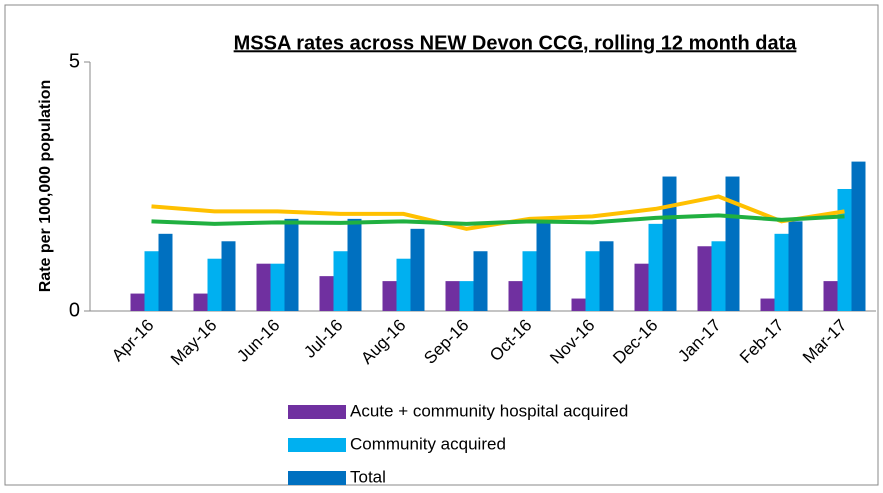 The image size is (883, 493). Describe the element at coordinates (74, 61) in the screenshot. I see `y-tick-label: 5` at that location.